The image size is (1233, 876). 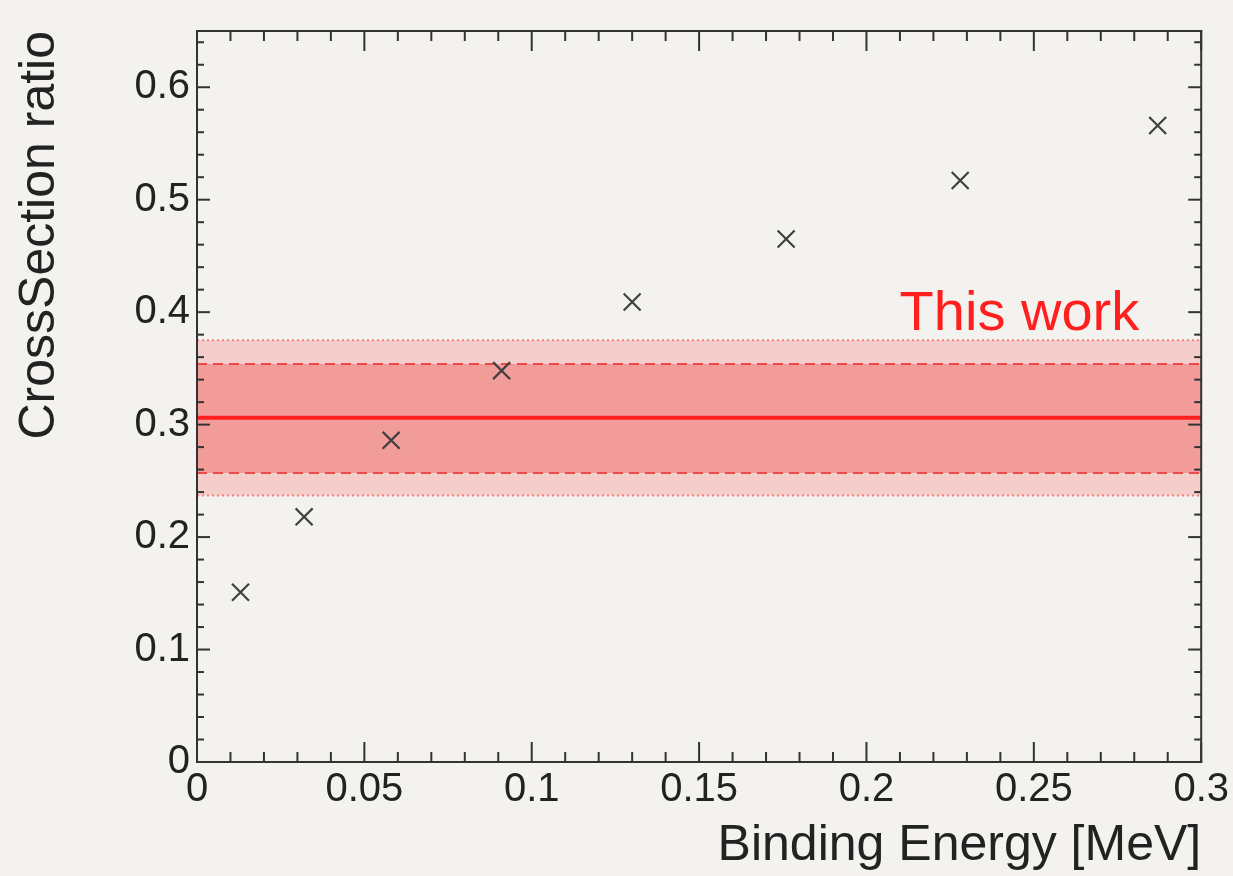 I want to click on x-tick-label: 0.3, so click(x=1201, y=787).